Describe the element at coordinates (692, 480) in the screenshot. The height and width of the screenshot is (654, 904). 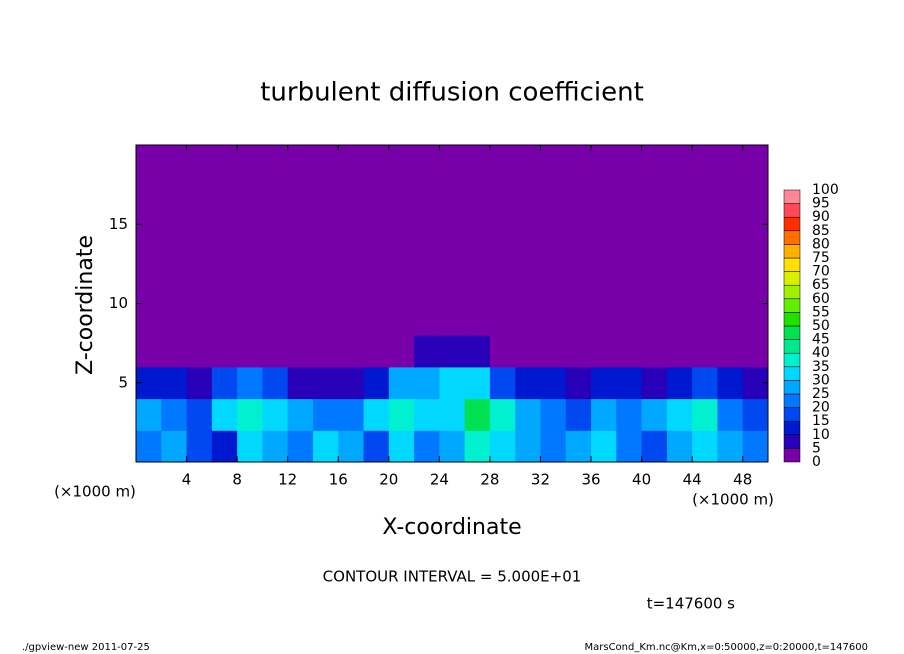
I see `x-tick-label: 44` at that location.